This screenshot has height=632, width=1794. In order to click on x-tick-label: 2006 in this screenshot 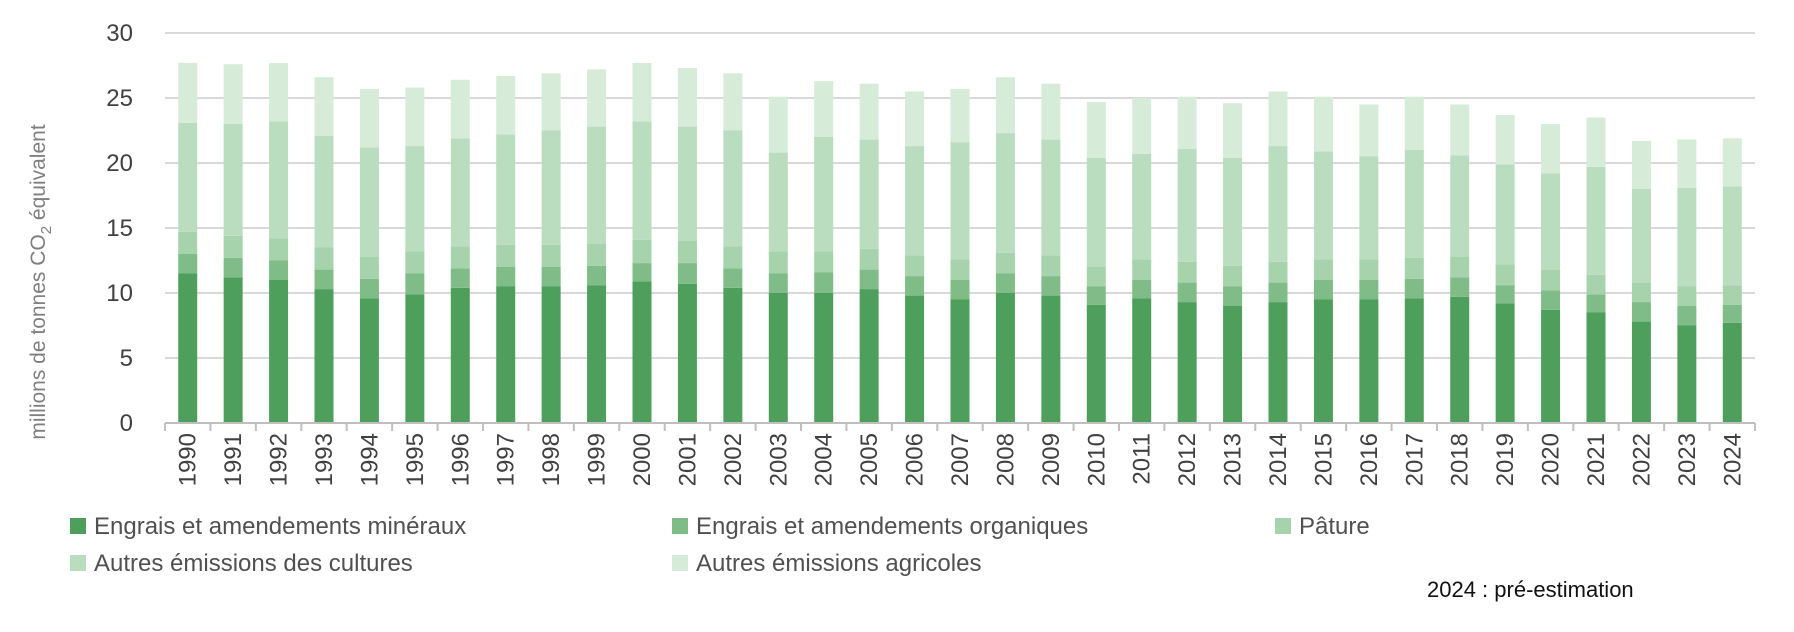, I will do `click(915, 459)`.